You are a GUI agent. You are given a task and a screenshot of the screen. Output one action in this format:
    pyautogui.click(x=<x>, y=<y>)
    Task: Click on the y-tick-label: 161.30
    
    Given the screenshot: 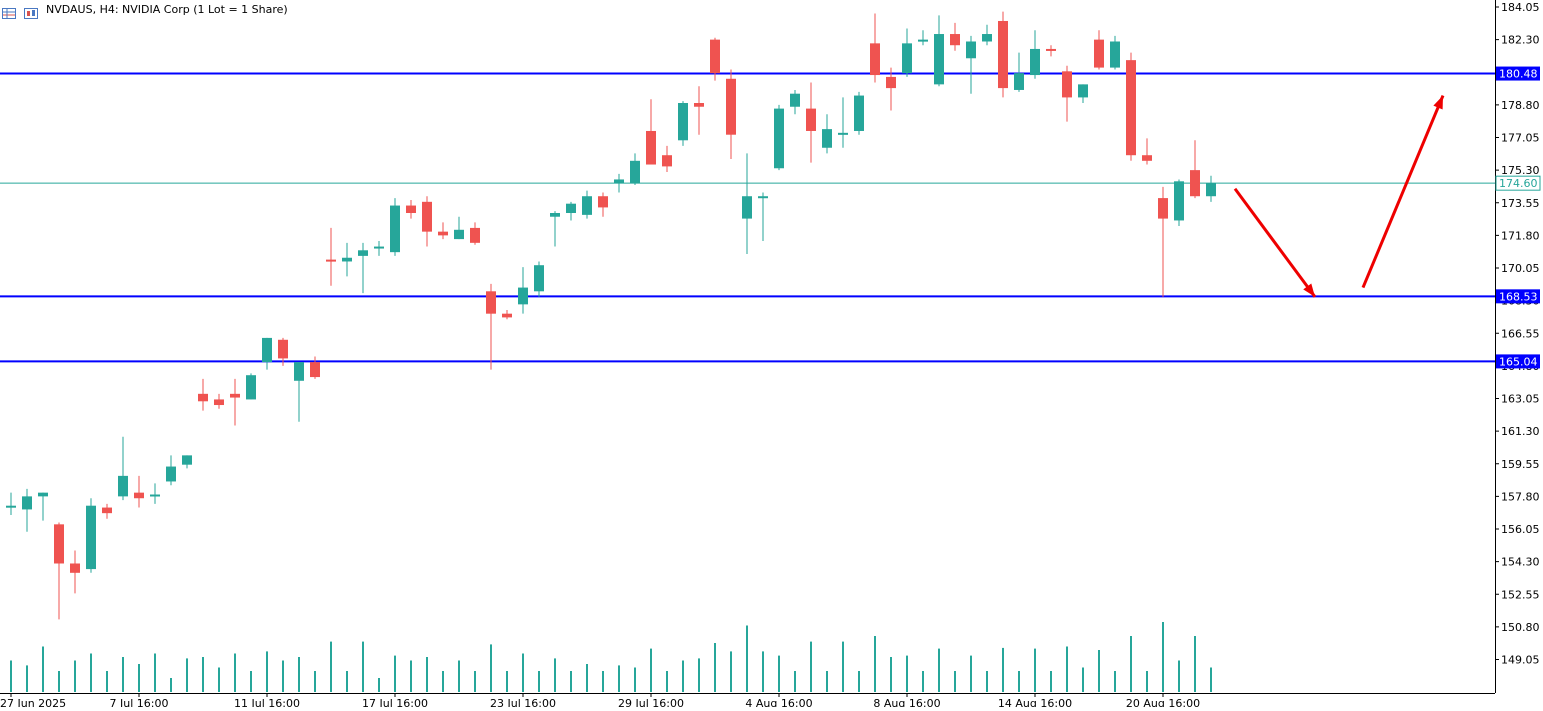 What is the action you would take?
    pyautogui.click(x=1520, y=431)
    